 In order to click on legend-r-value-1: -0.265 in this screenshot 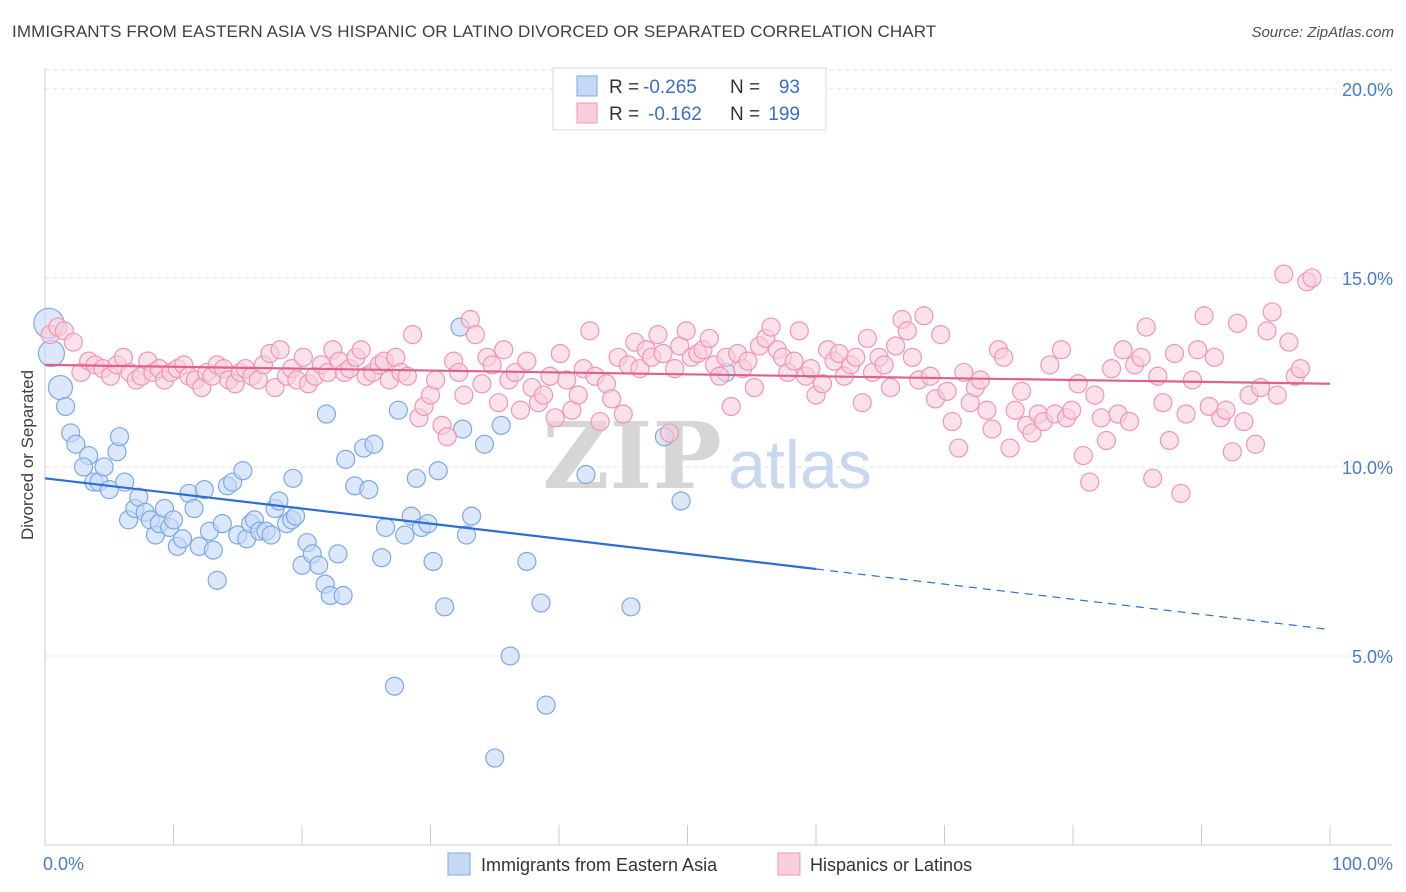, I will do `click(670, 87)`.